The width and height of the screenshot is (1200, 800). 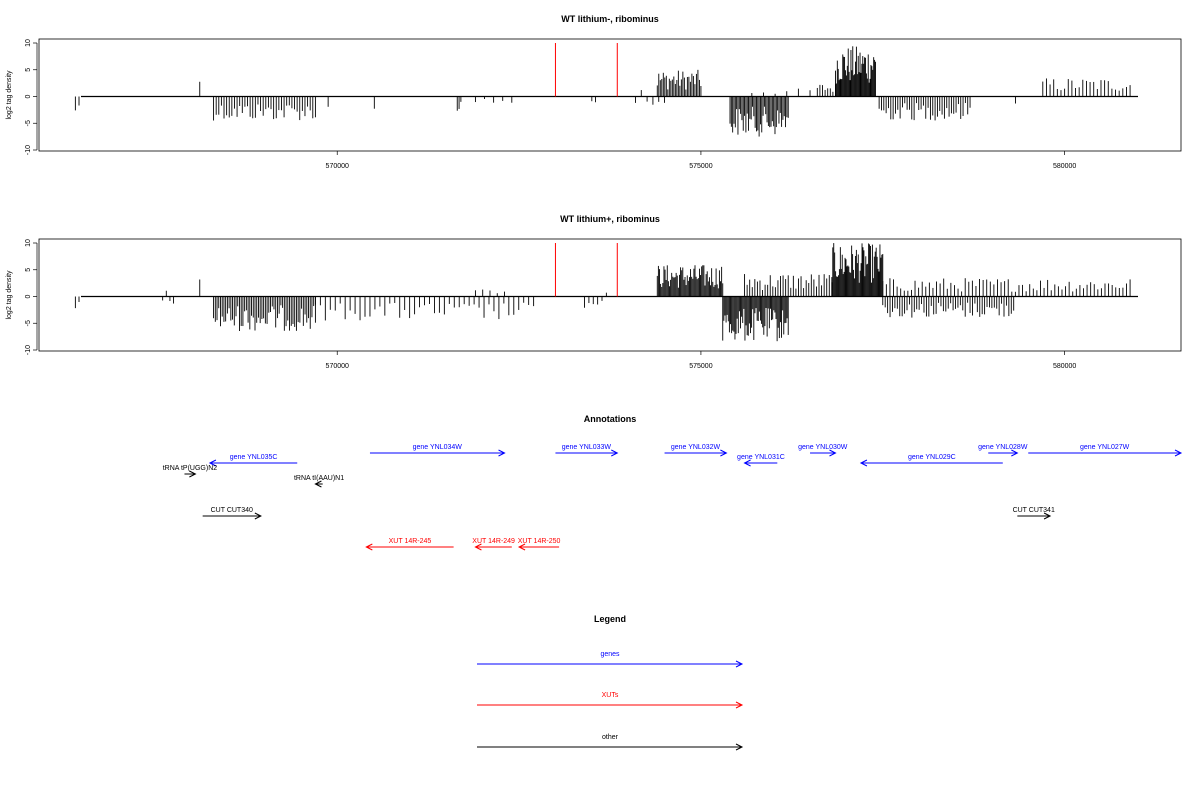 I want to click on legend: Legend genes XUTs other, so click(x=610, y=682).